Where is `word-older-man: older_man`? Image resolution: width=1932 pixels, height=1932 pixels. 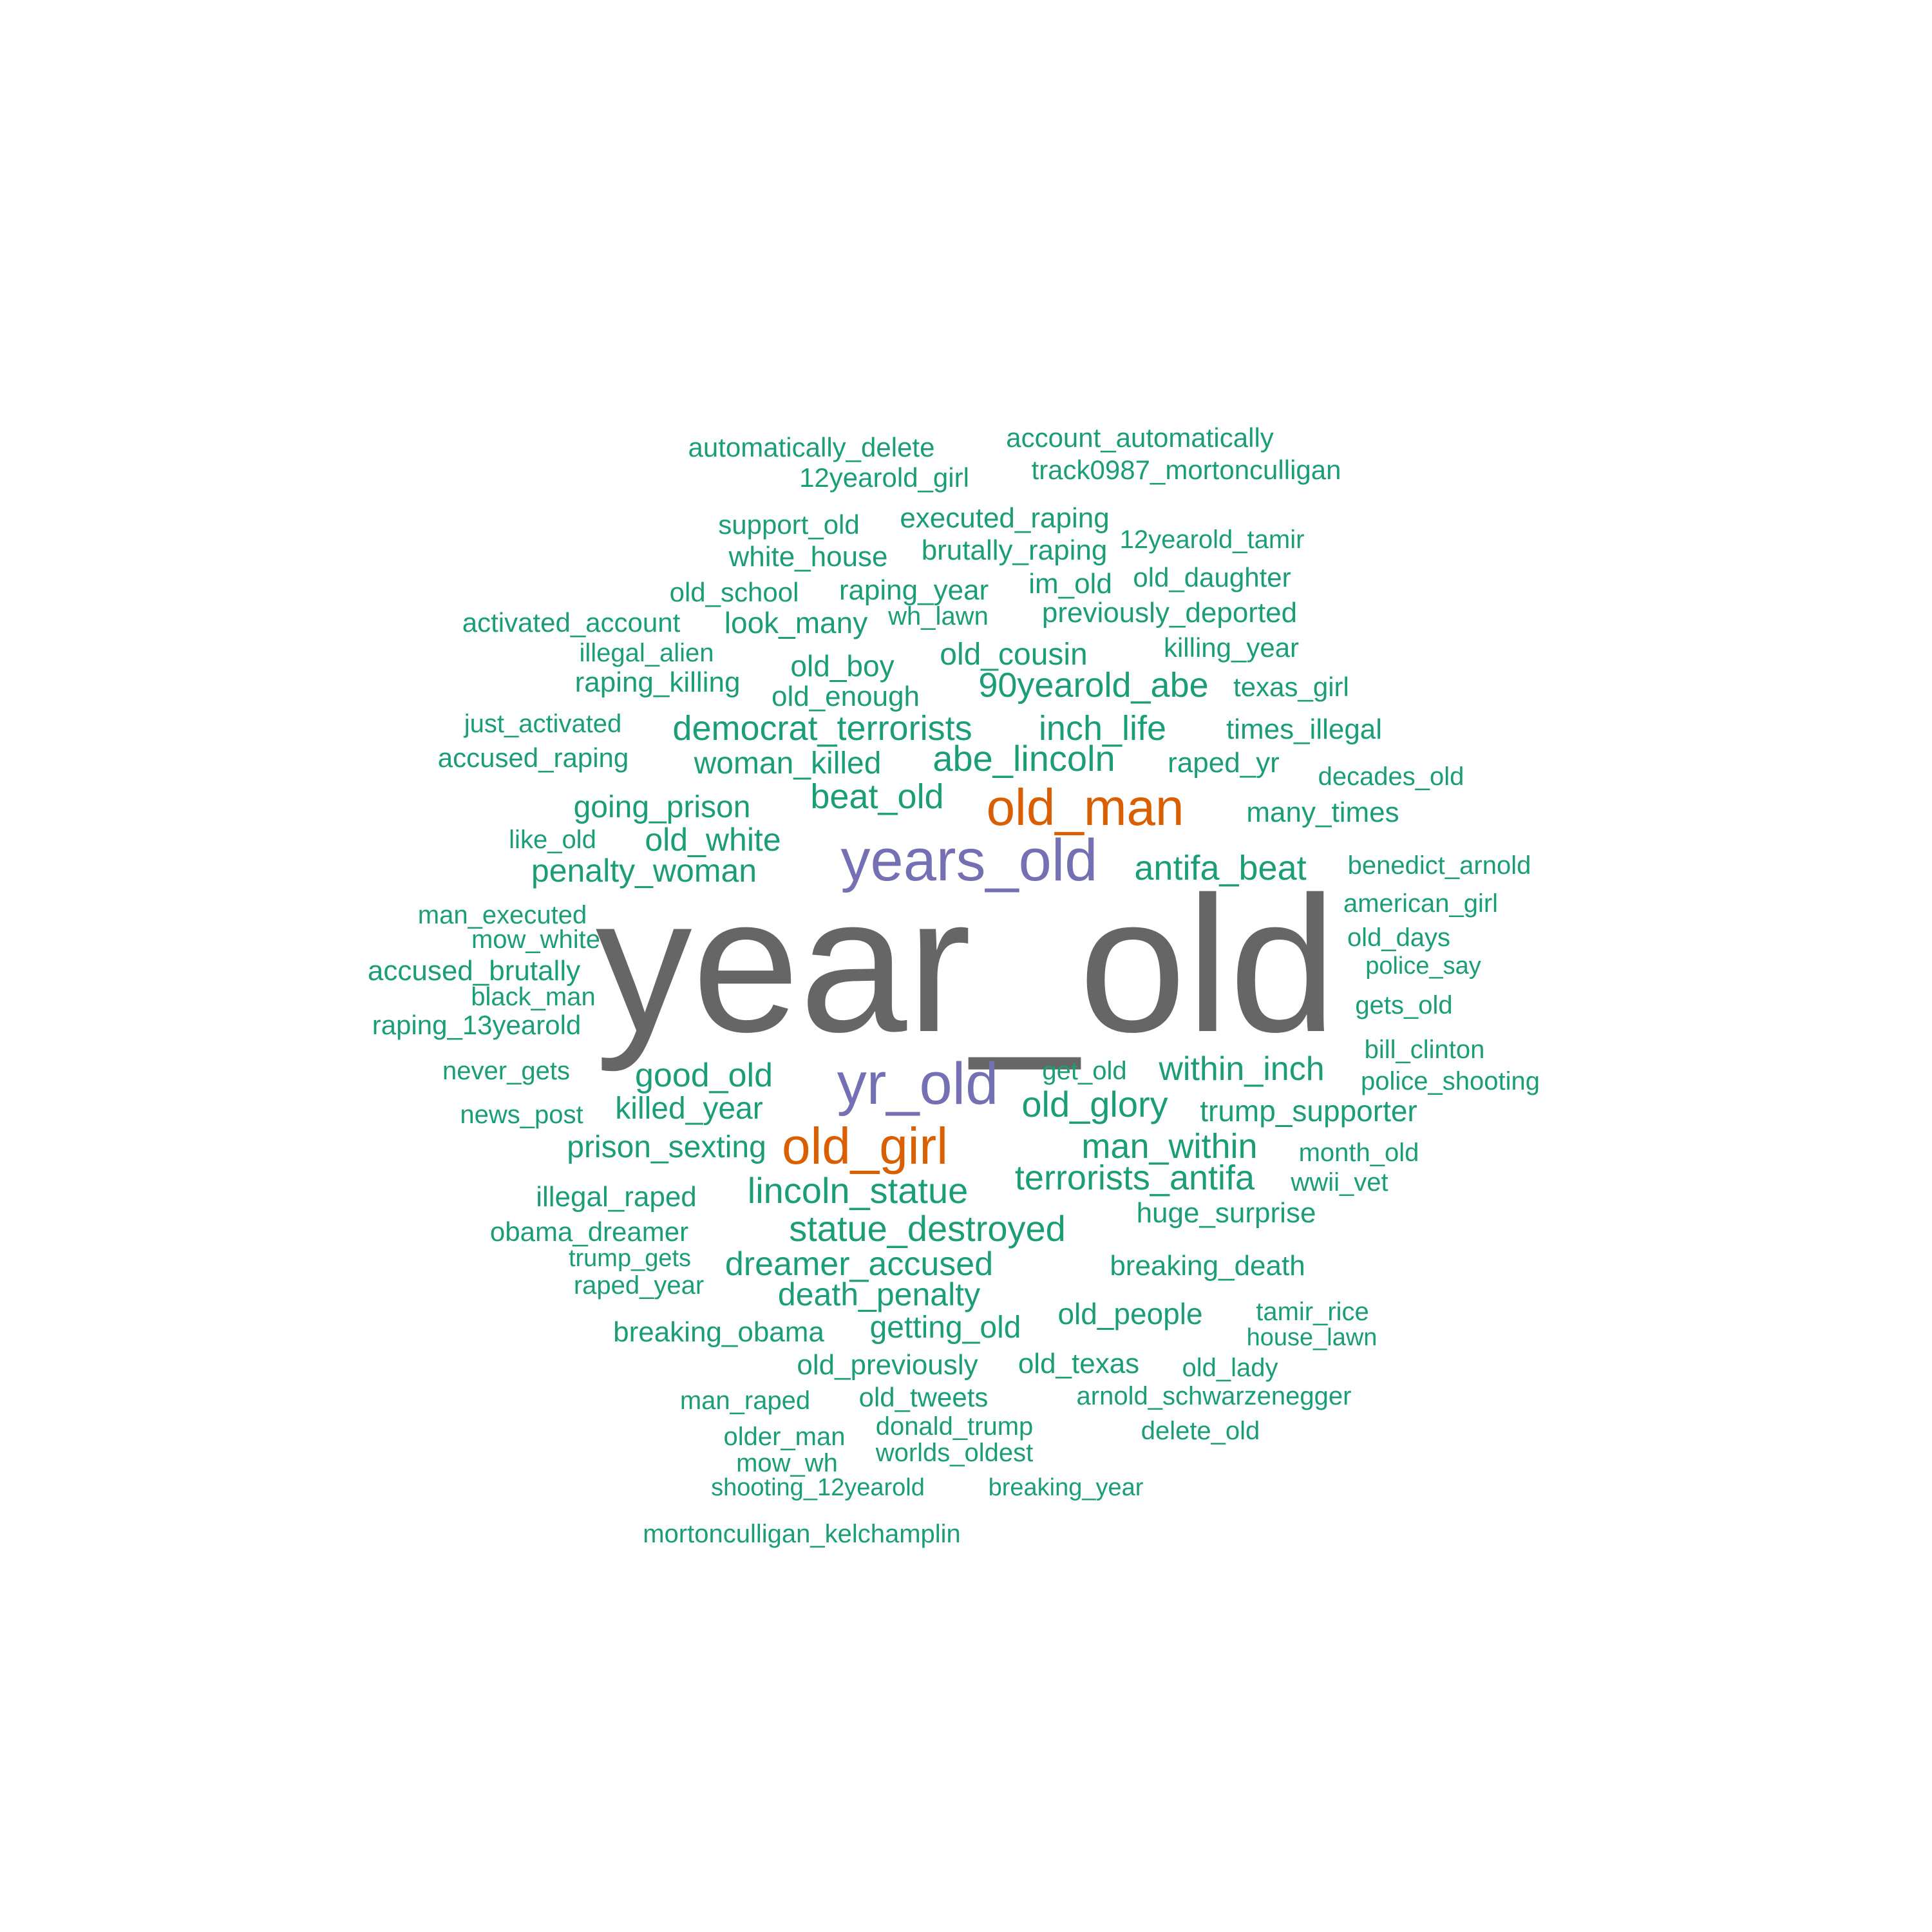
word-older-man: older_man is located at coordinates (784, 1437).